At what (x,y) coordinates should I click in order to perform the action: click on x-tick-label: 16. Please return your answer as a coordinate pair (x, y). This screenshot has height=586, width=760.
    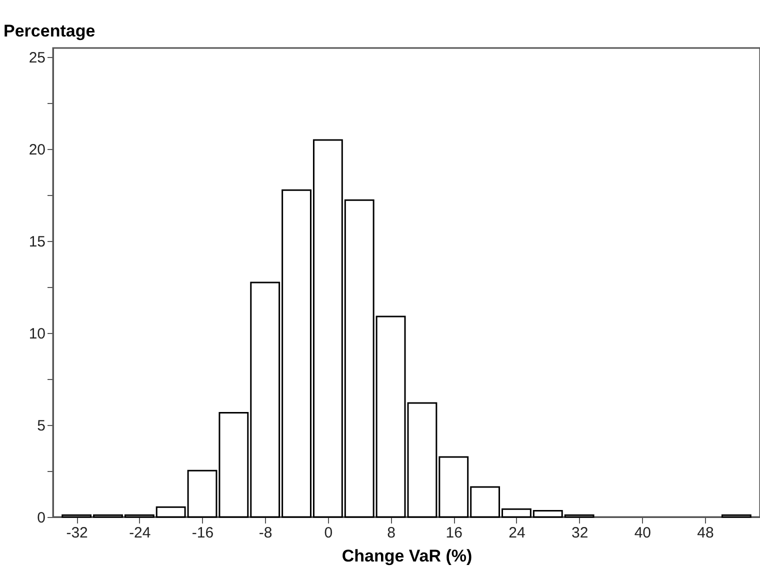
    Looking at the image, I should click on (454, 533).